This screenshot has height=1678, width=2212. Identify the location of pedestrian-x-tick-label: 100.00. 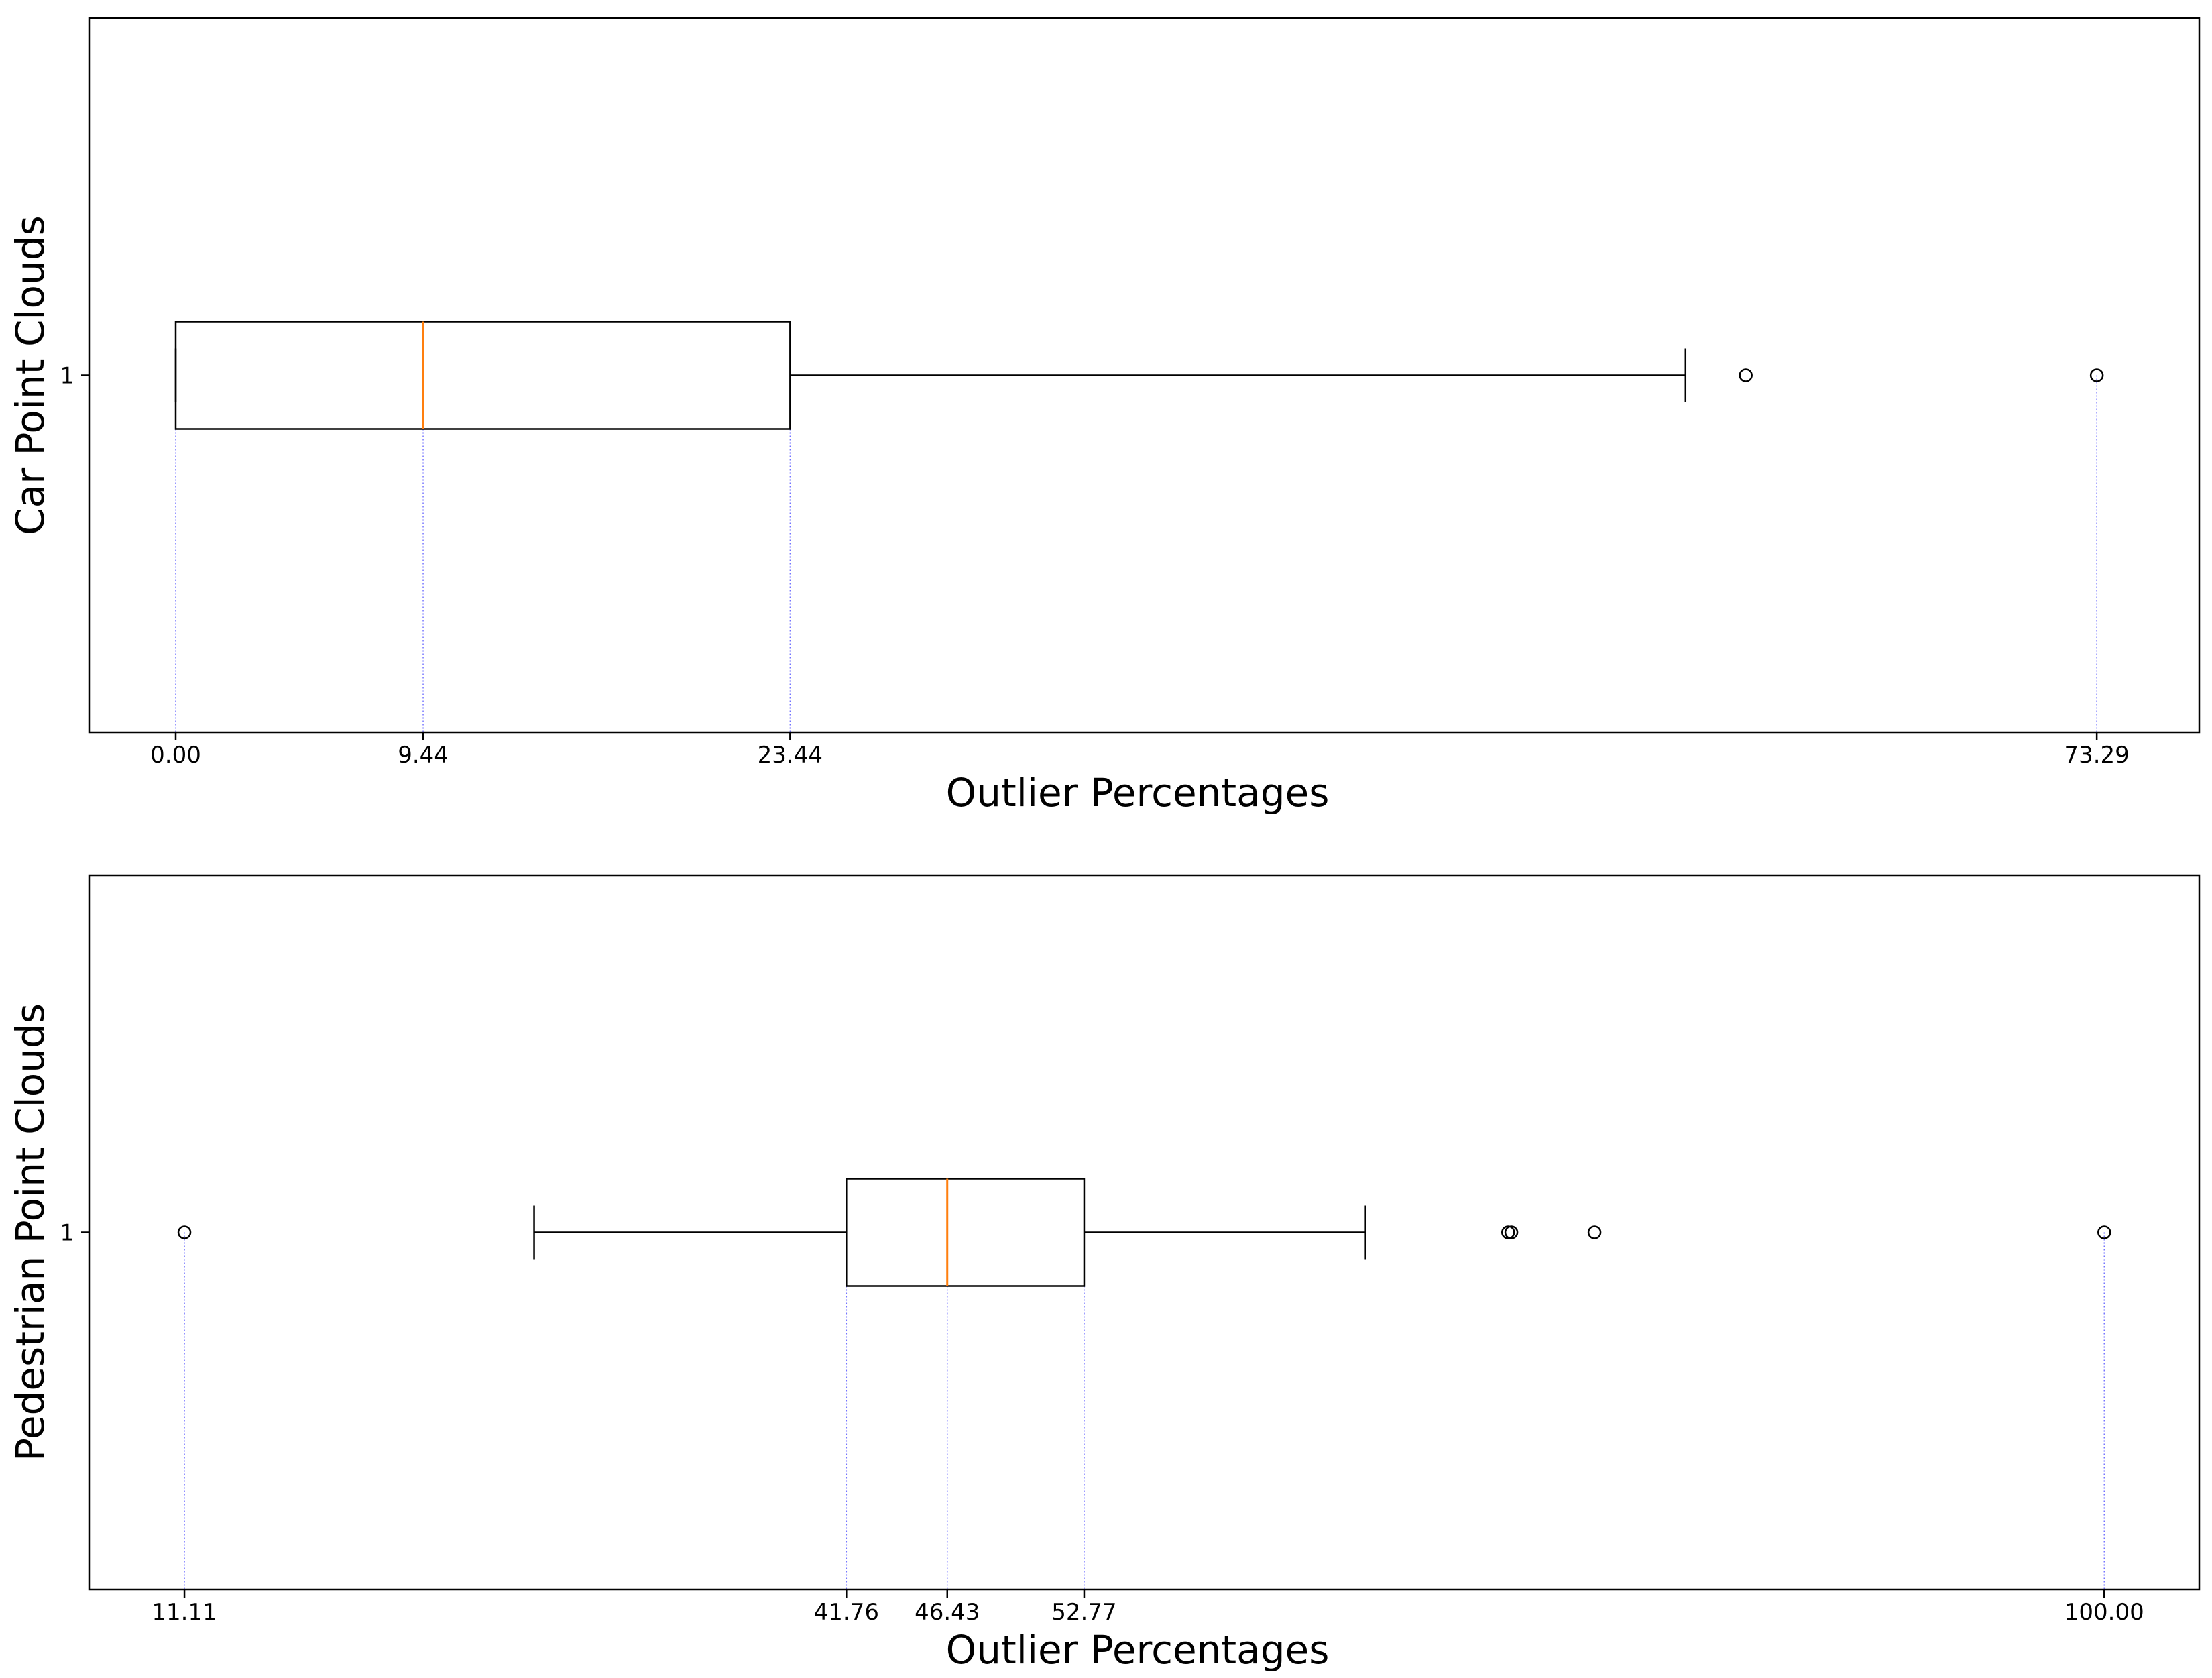
(2104, 1613).